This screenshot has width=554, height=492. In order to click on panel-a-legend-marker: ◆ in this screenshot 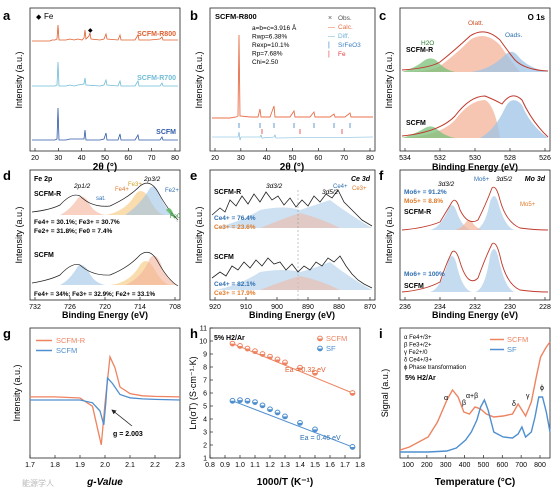, I will do `click(39, 17)`.